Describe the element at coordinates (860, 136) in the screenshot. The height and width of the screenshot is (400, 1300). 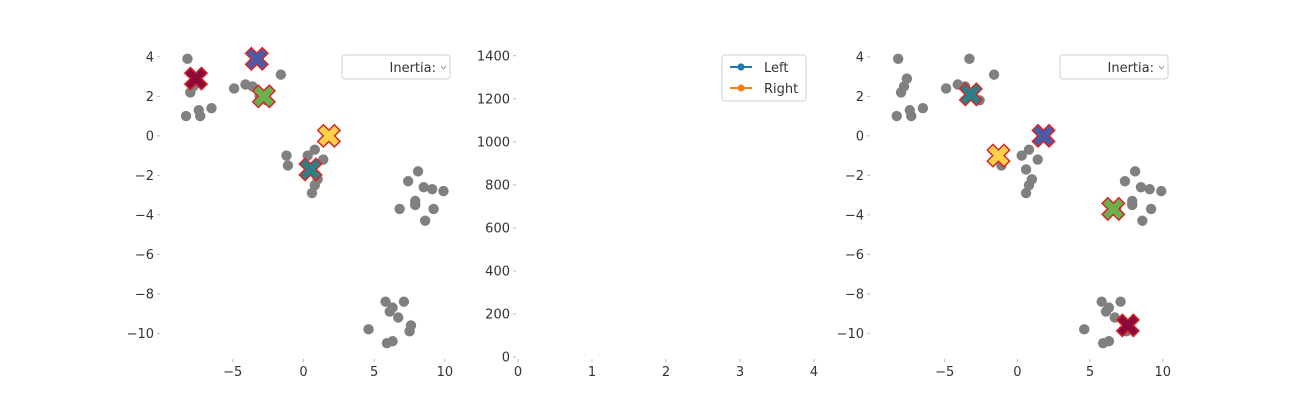
I see `y-tick-label: 0` at that location.